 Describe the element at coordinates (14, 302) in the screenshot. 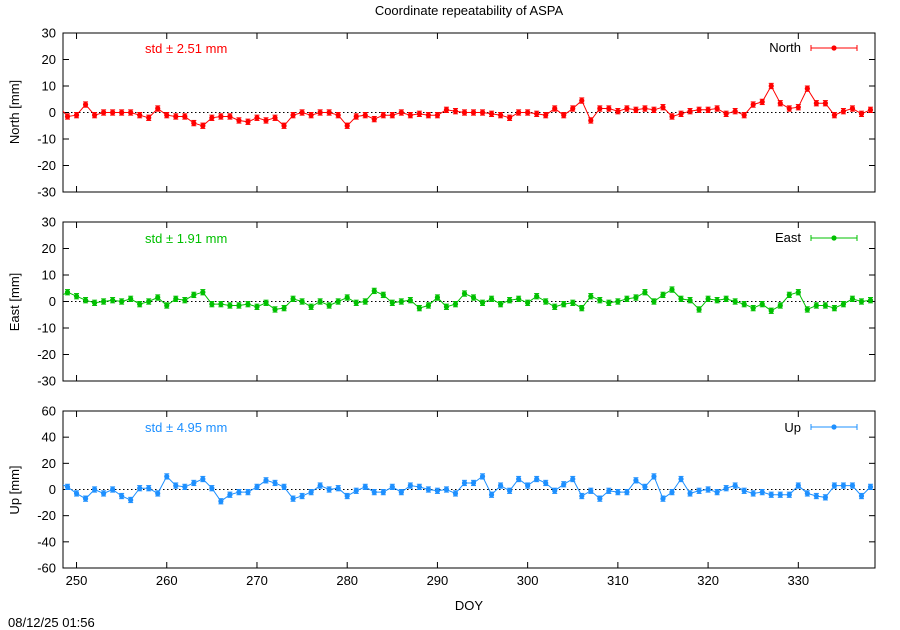

I see `east-ylabel: East [mm]` at that location.